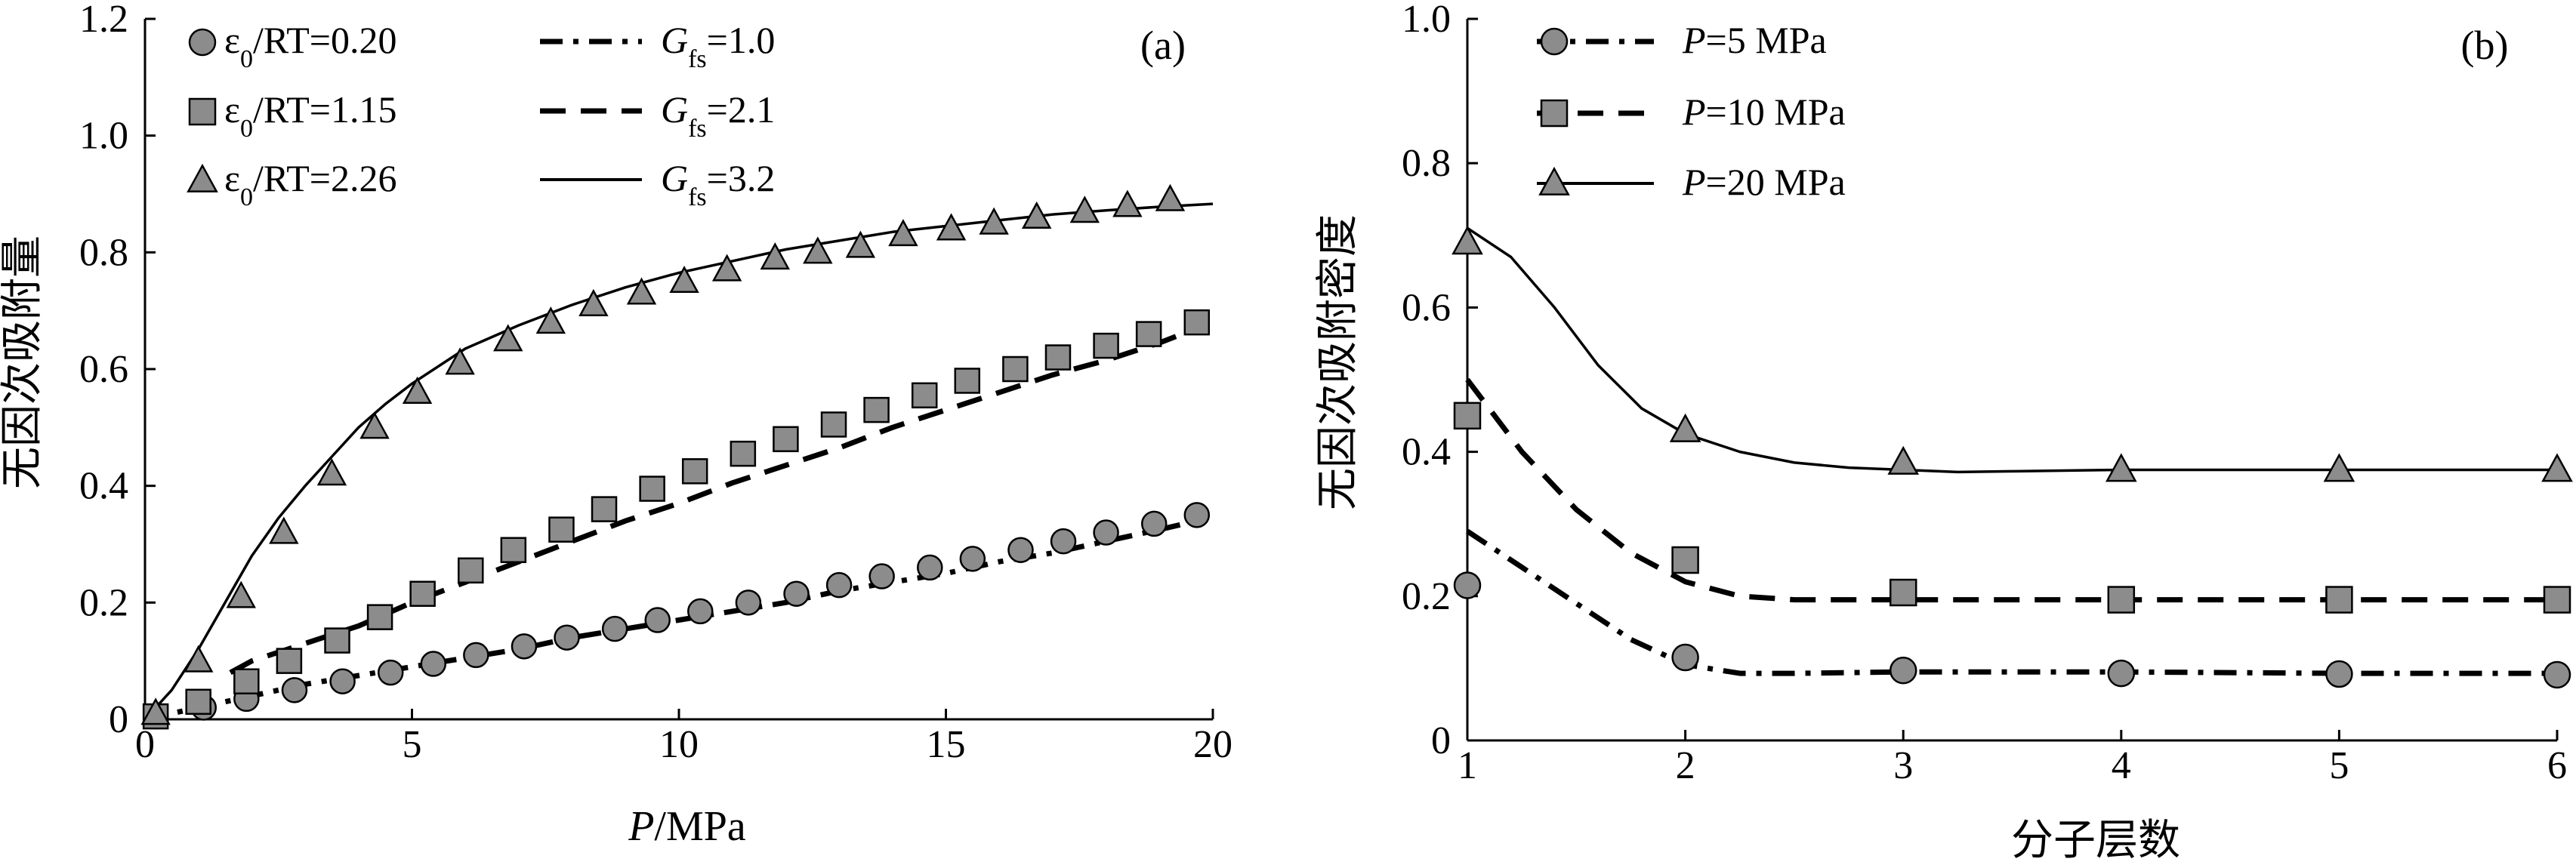 This screenshot has height=868, width=2576. I want to click on panel-a-x-axis-var: P, so click(641, 826).